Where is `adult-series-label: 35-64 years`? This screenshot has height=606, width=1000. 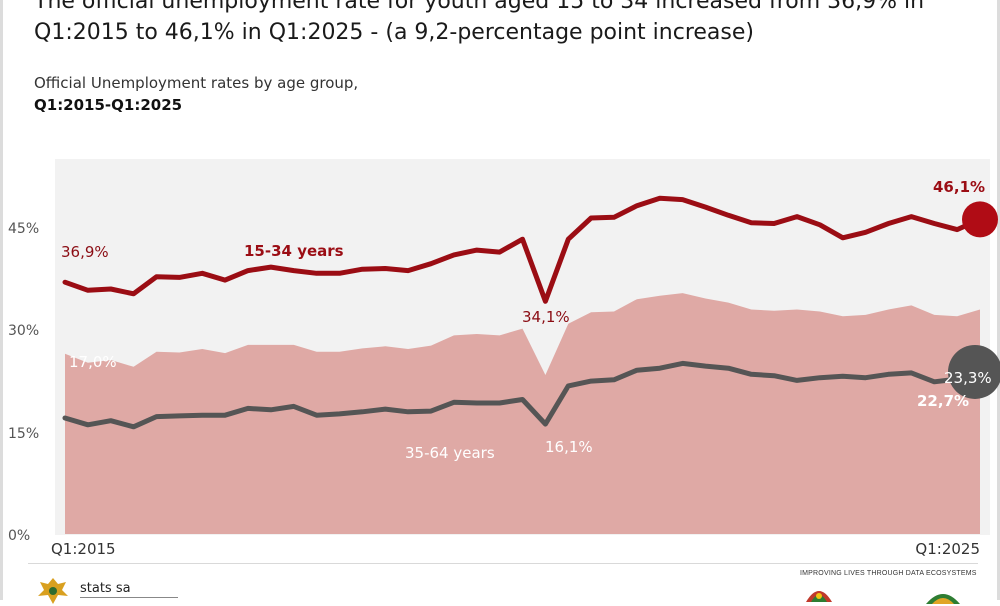
adult-series-label: 35-64 years is located at coordinates (450, 453).